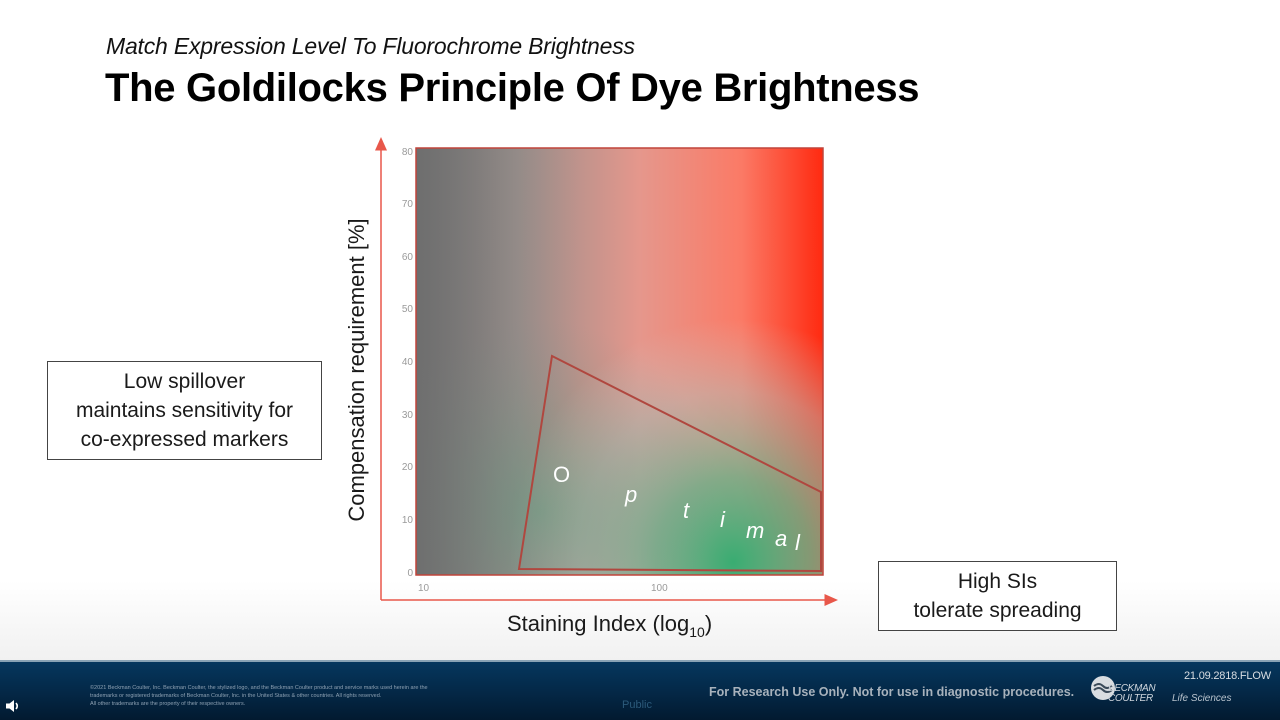 The image size is (1280, 720). Describe the element at coordinates (407, 520) in the screenshot. I see `y-tick: 10` at that location.